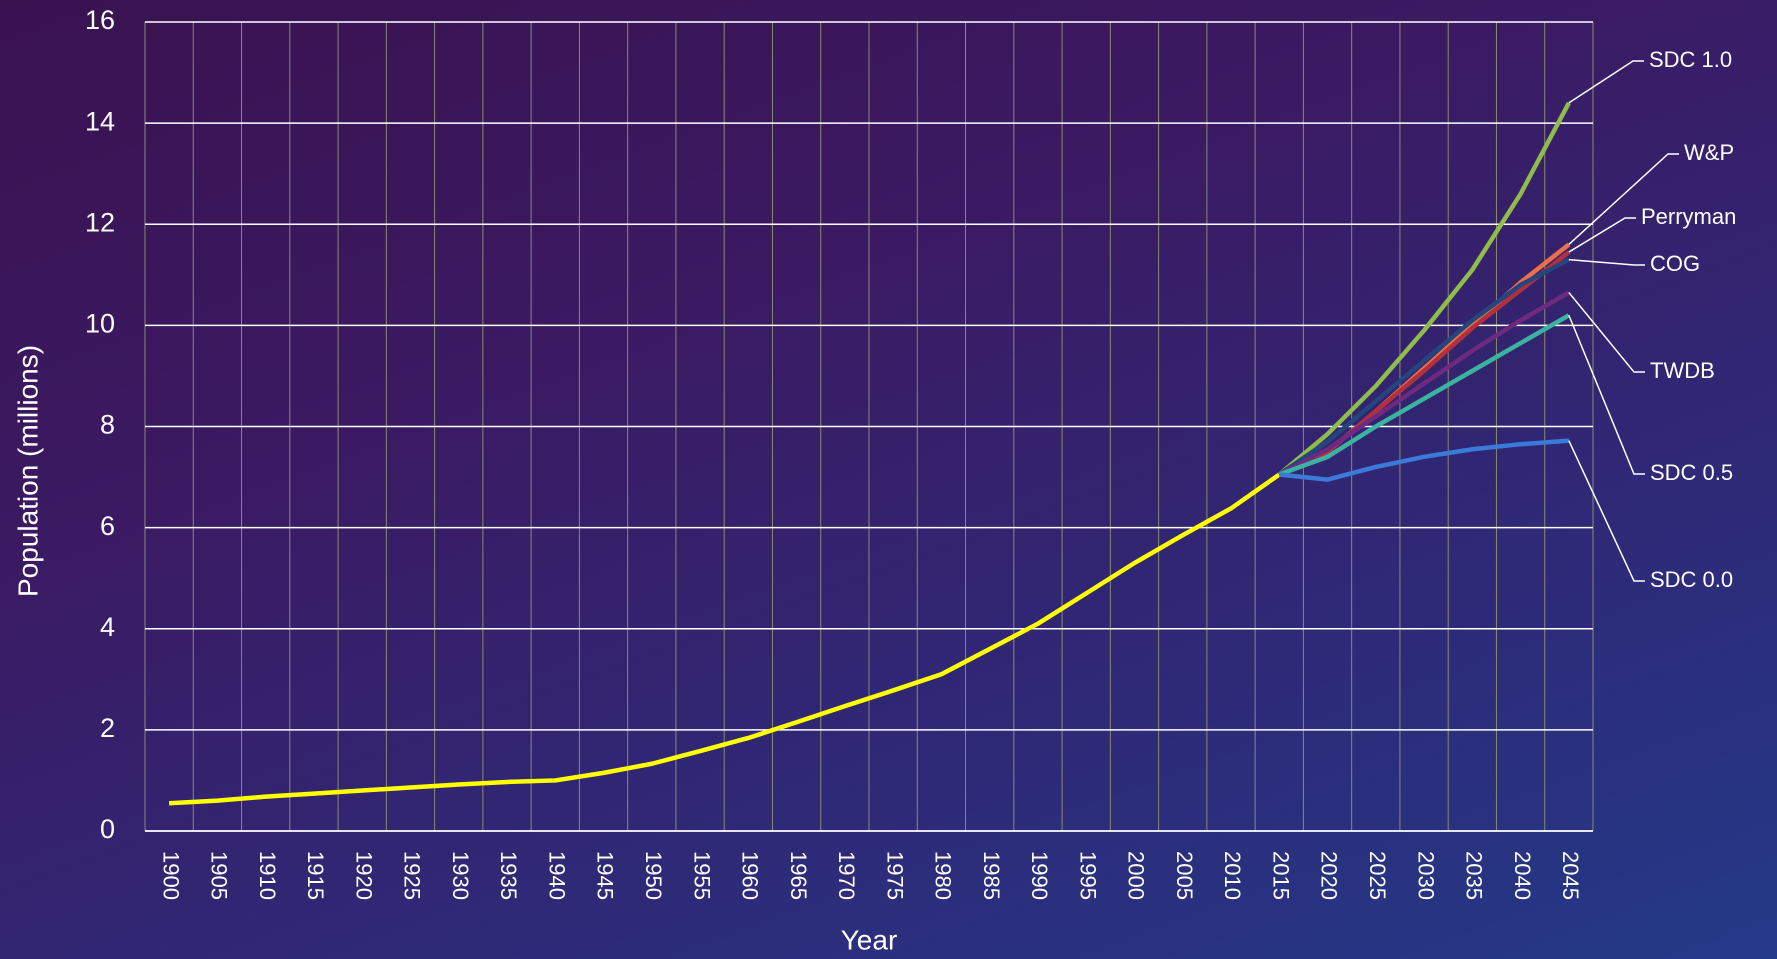  What do you see at coordinates (1377, 875) in the screenshot?
I see `x-tick-label: 2025` at bounding box center [1377, 875].